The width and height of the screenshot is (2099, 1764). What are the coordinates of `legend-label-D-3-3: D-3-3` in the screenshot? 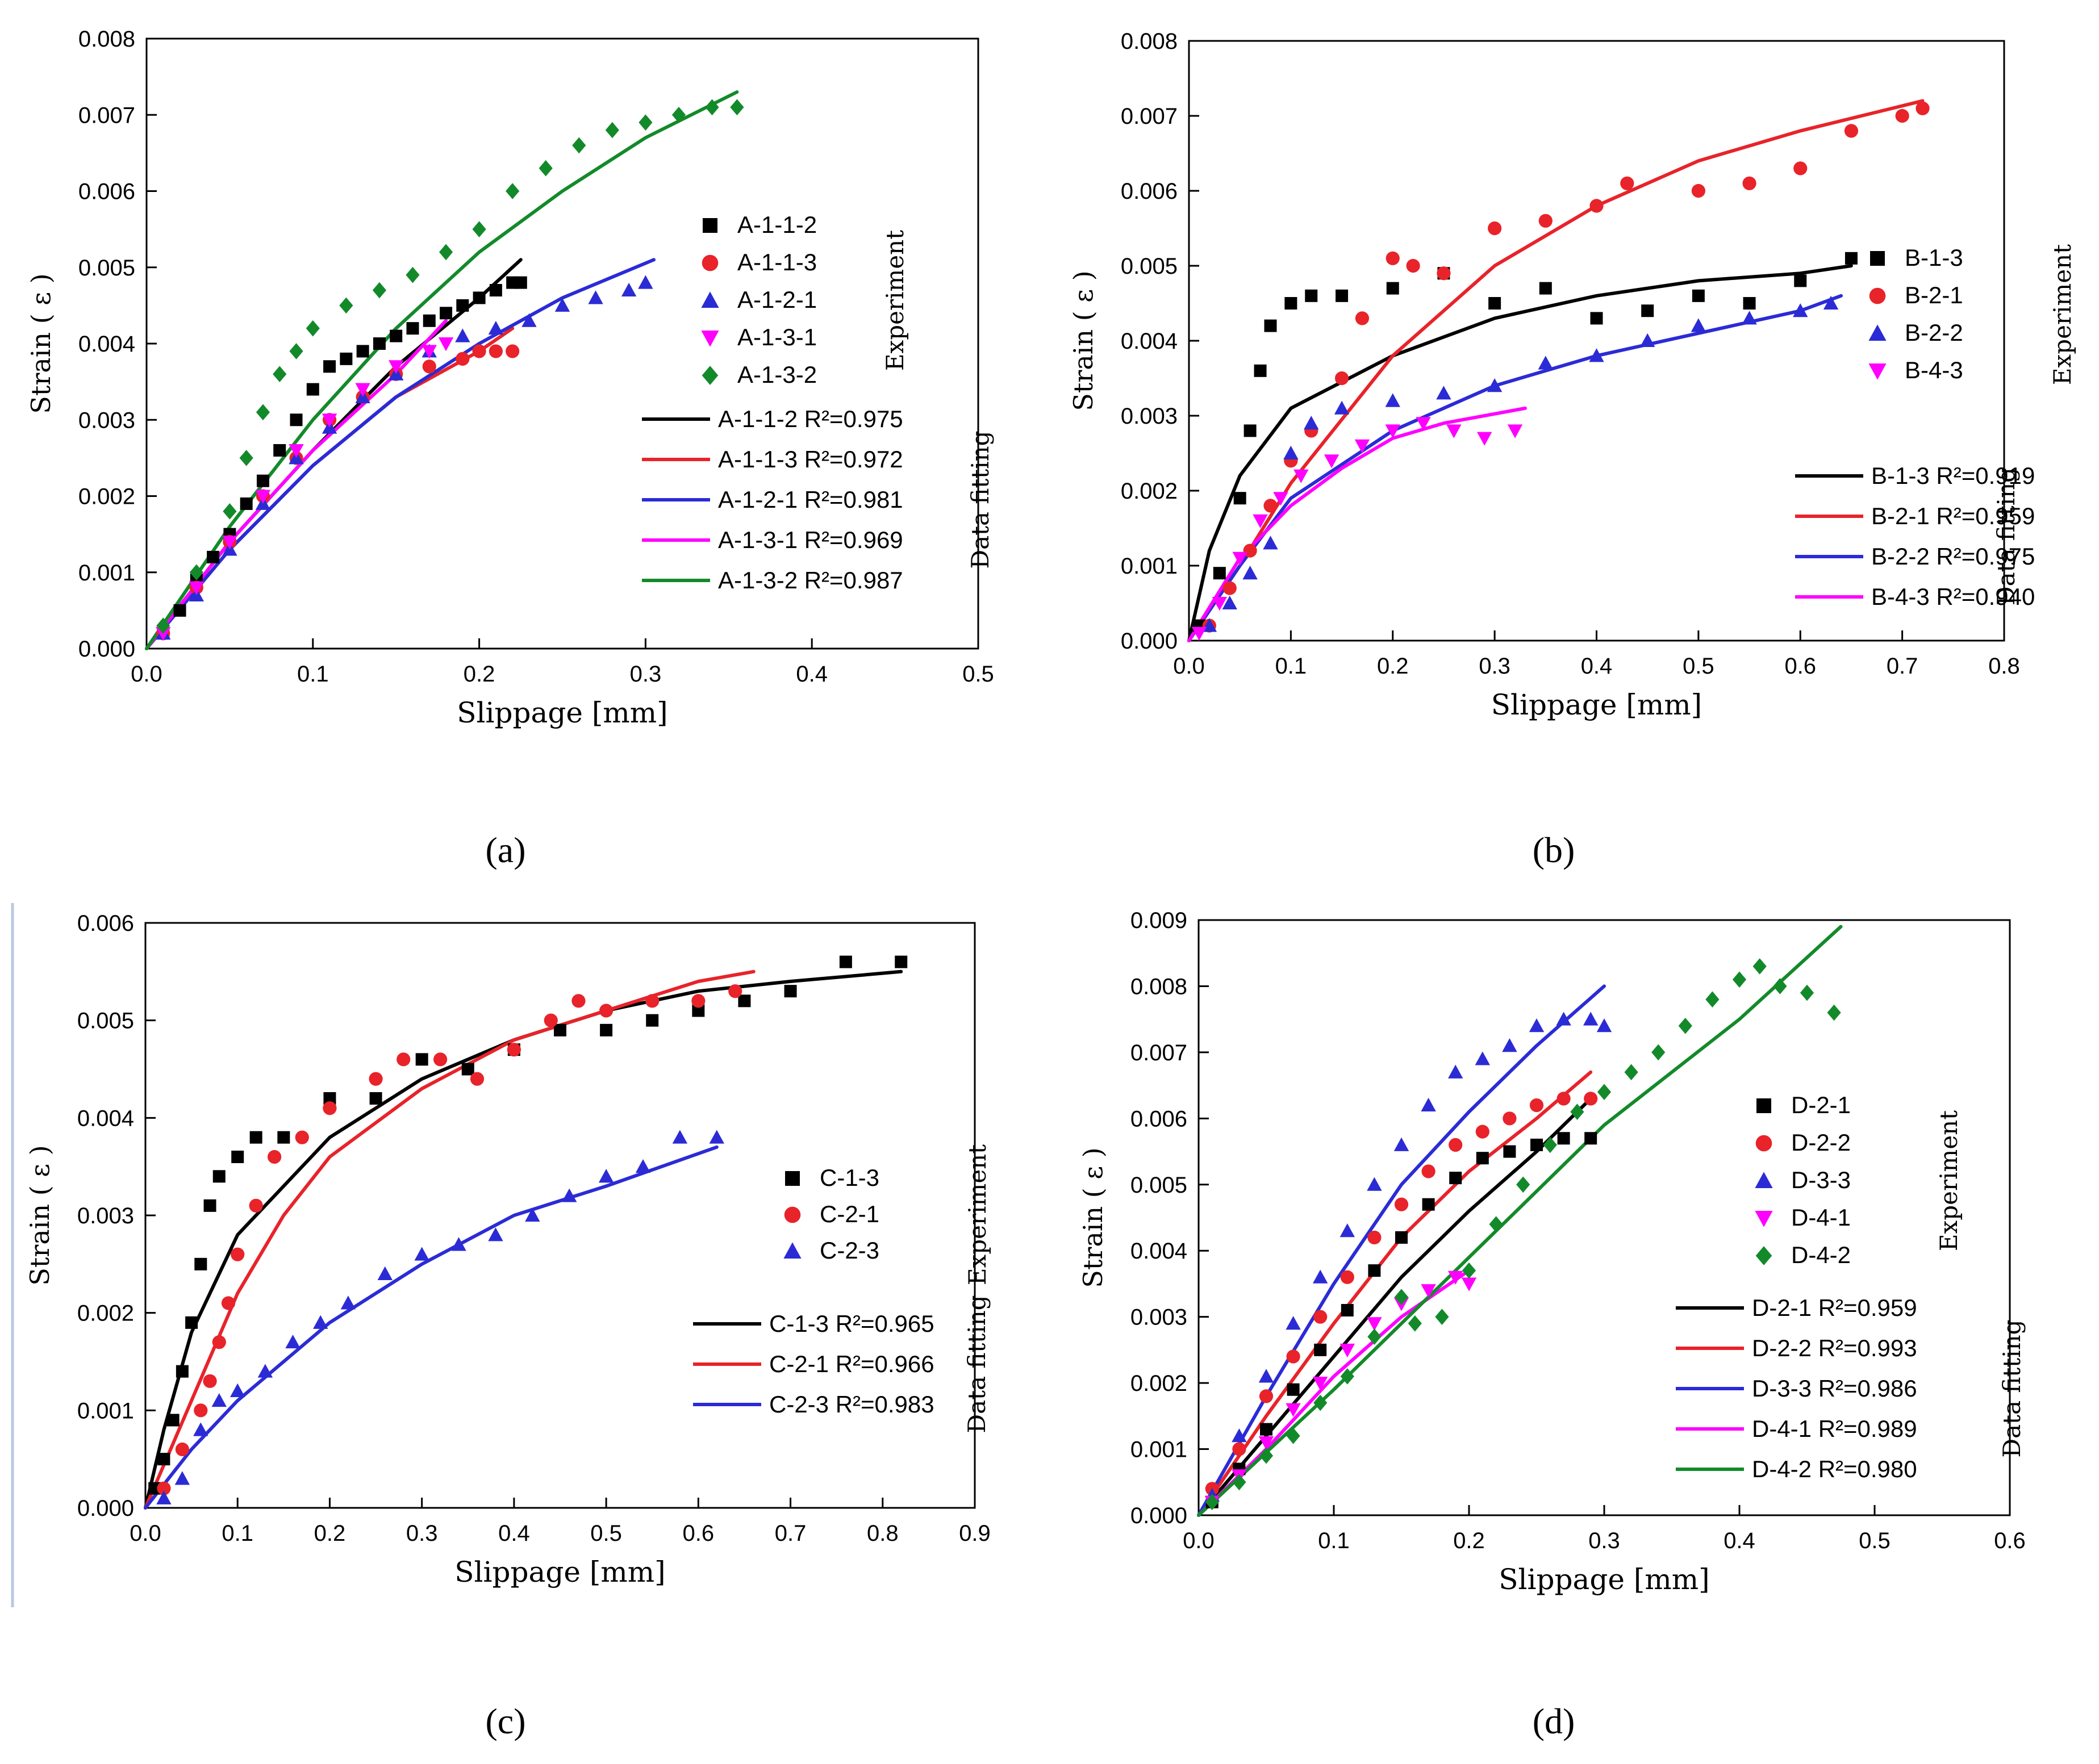 It's located at (1821, 1180).